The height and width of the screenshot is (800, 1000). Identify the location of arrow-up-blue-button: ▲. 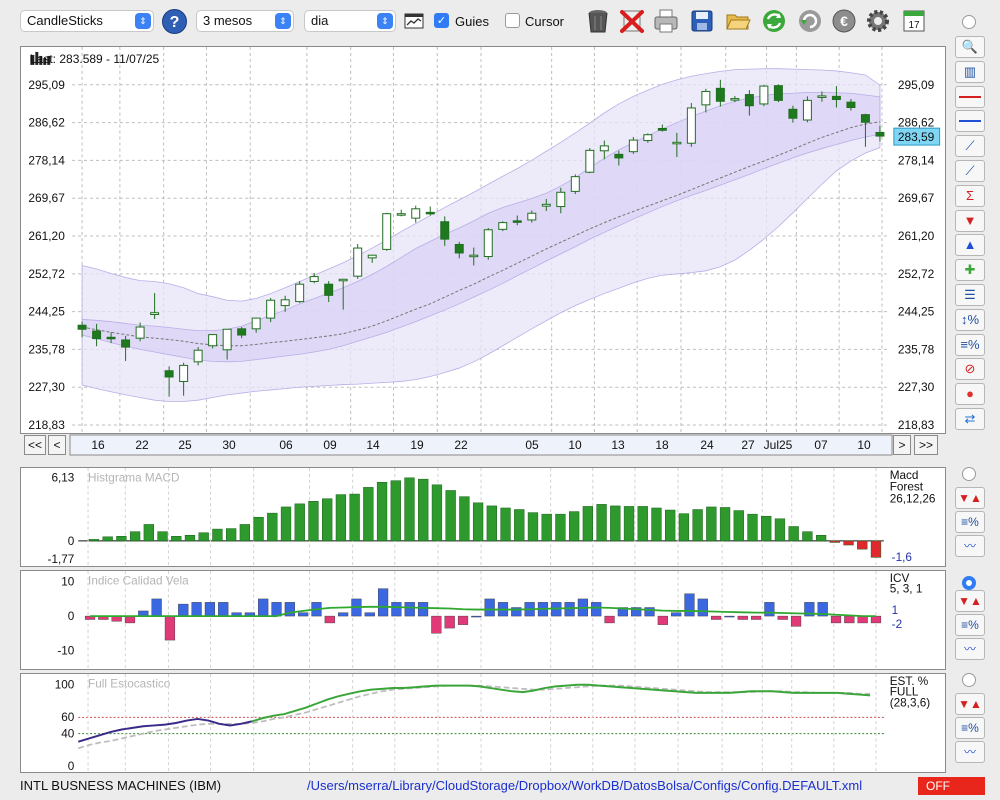
(970, 245).